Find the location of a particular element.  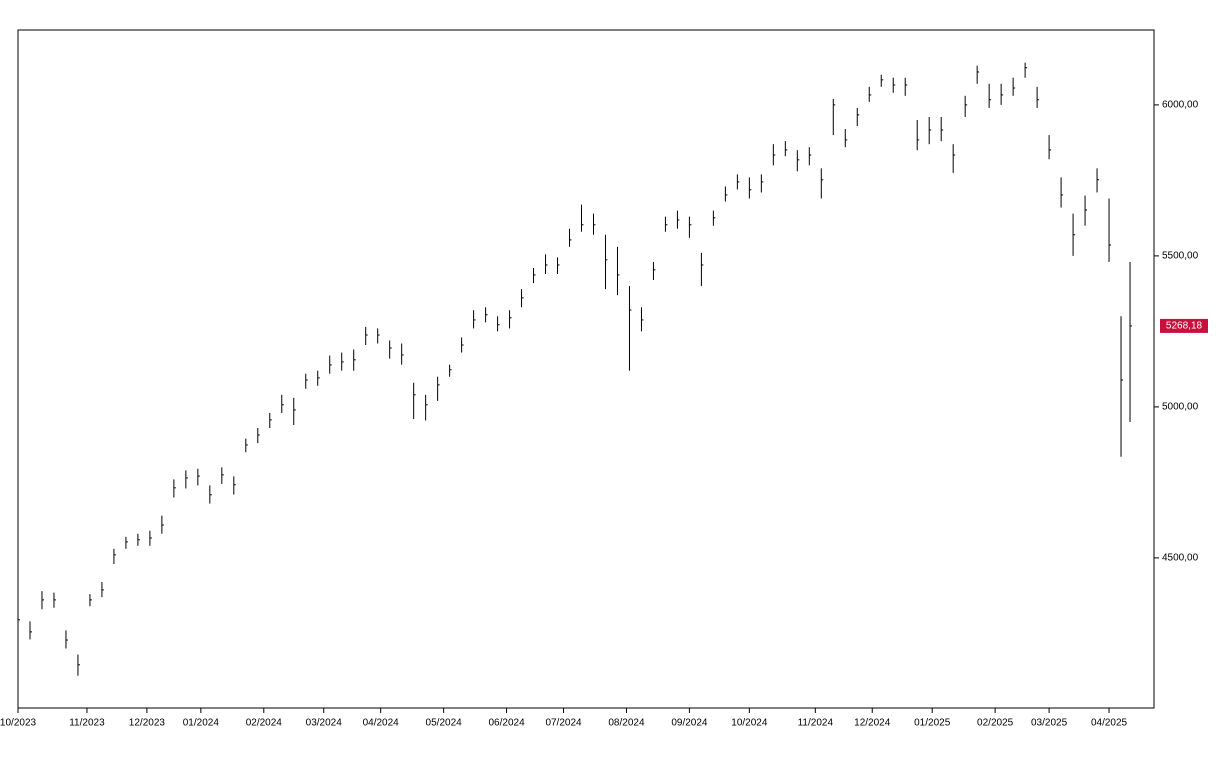

x-tick-label: 01/2024 is located at coordinates (201, 723).